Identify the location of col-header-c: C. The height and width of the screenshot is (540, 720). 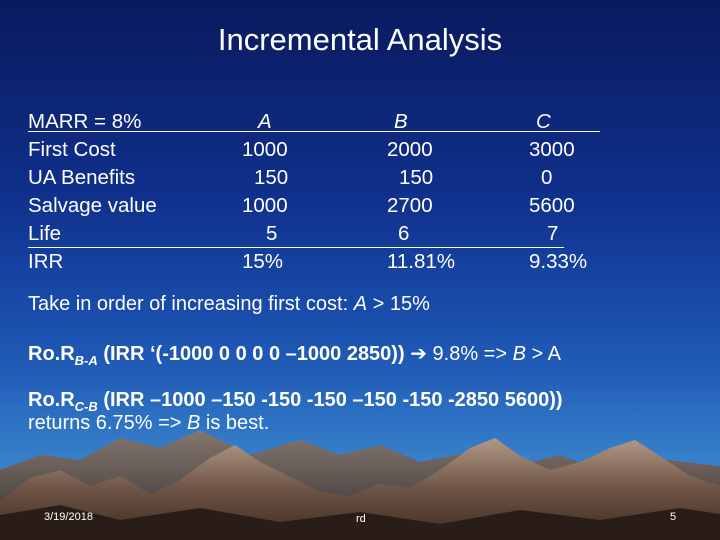
(543, 121).